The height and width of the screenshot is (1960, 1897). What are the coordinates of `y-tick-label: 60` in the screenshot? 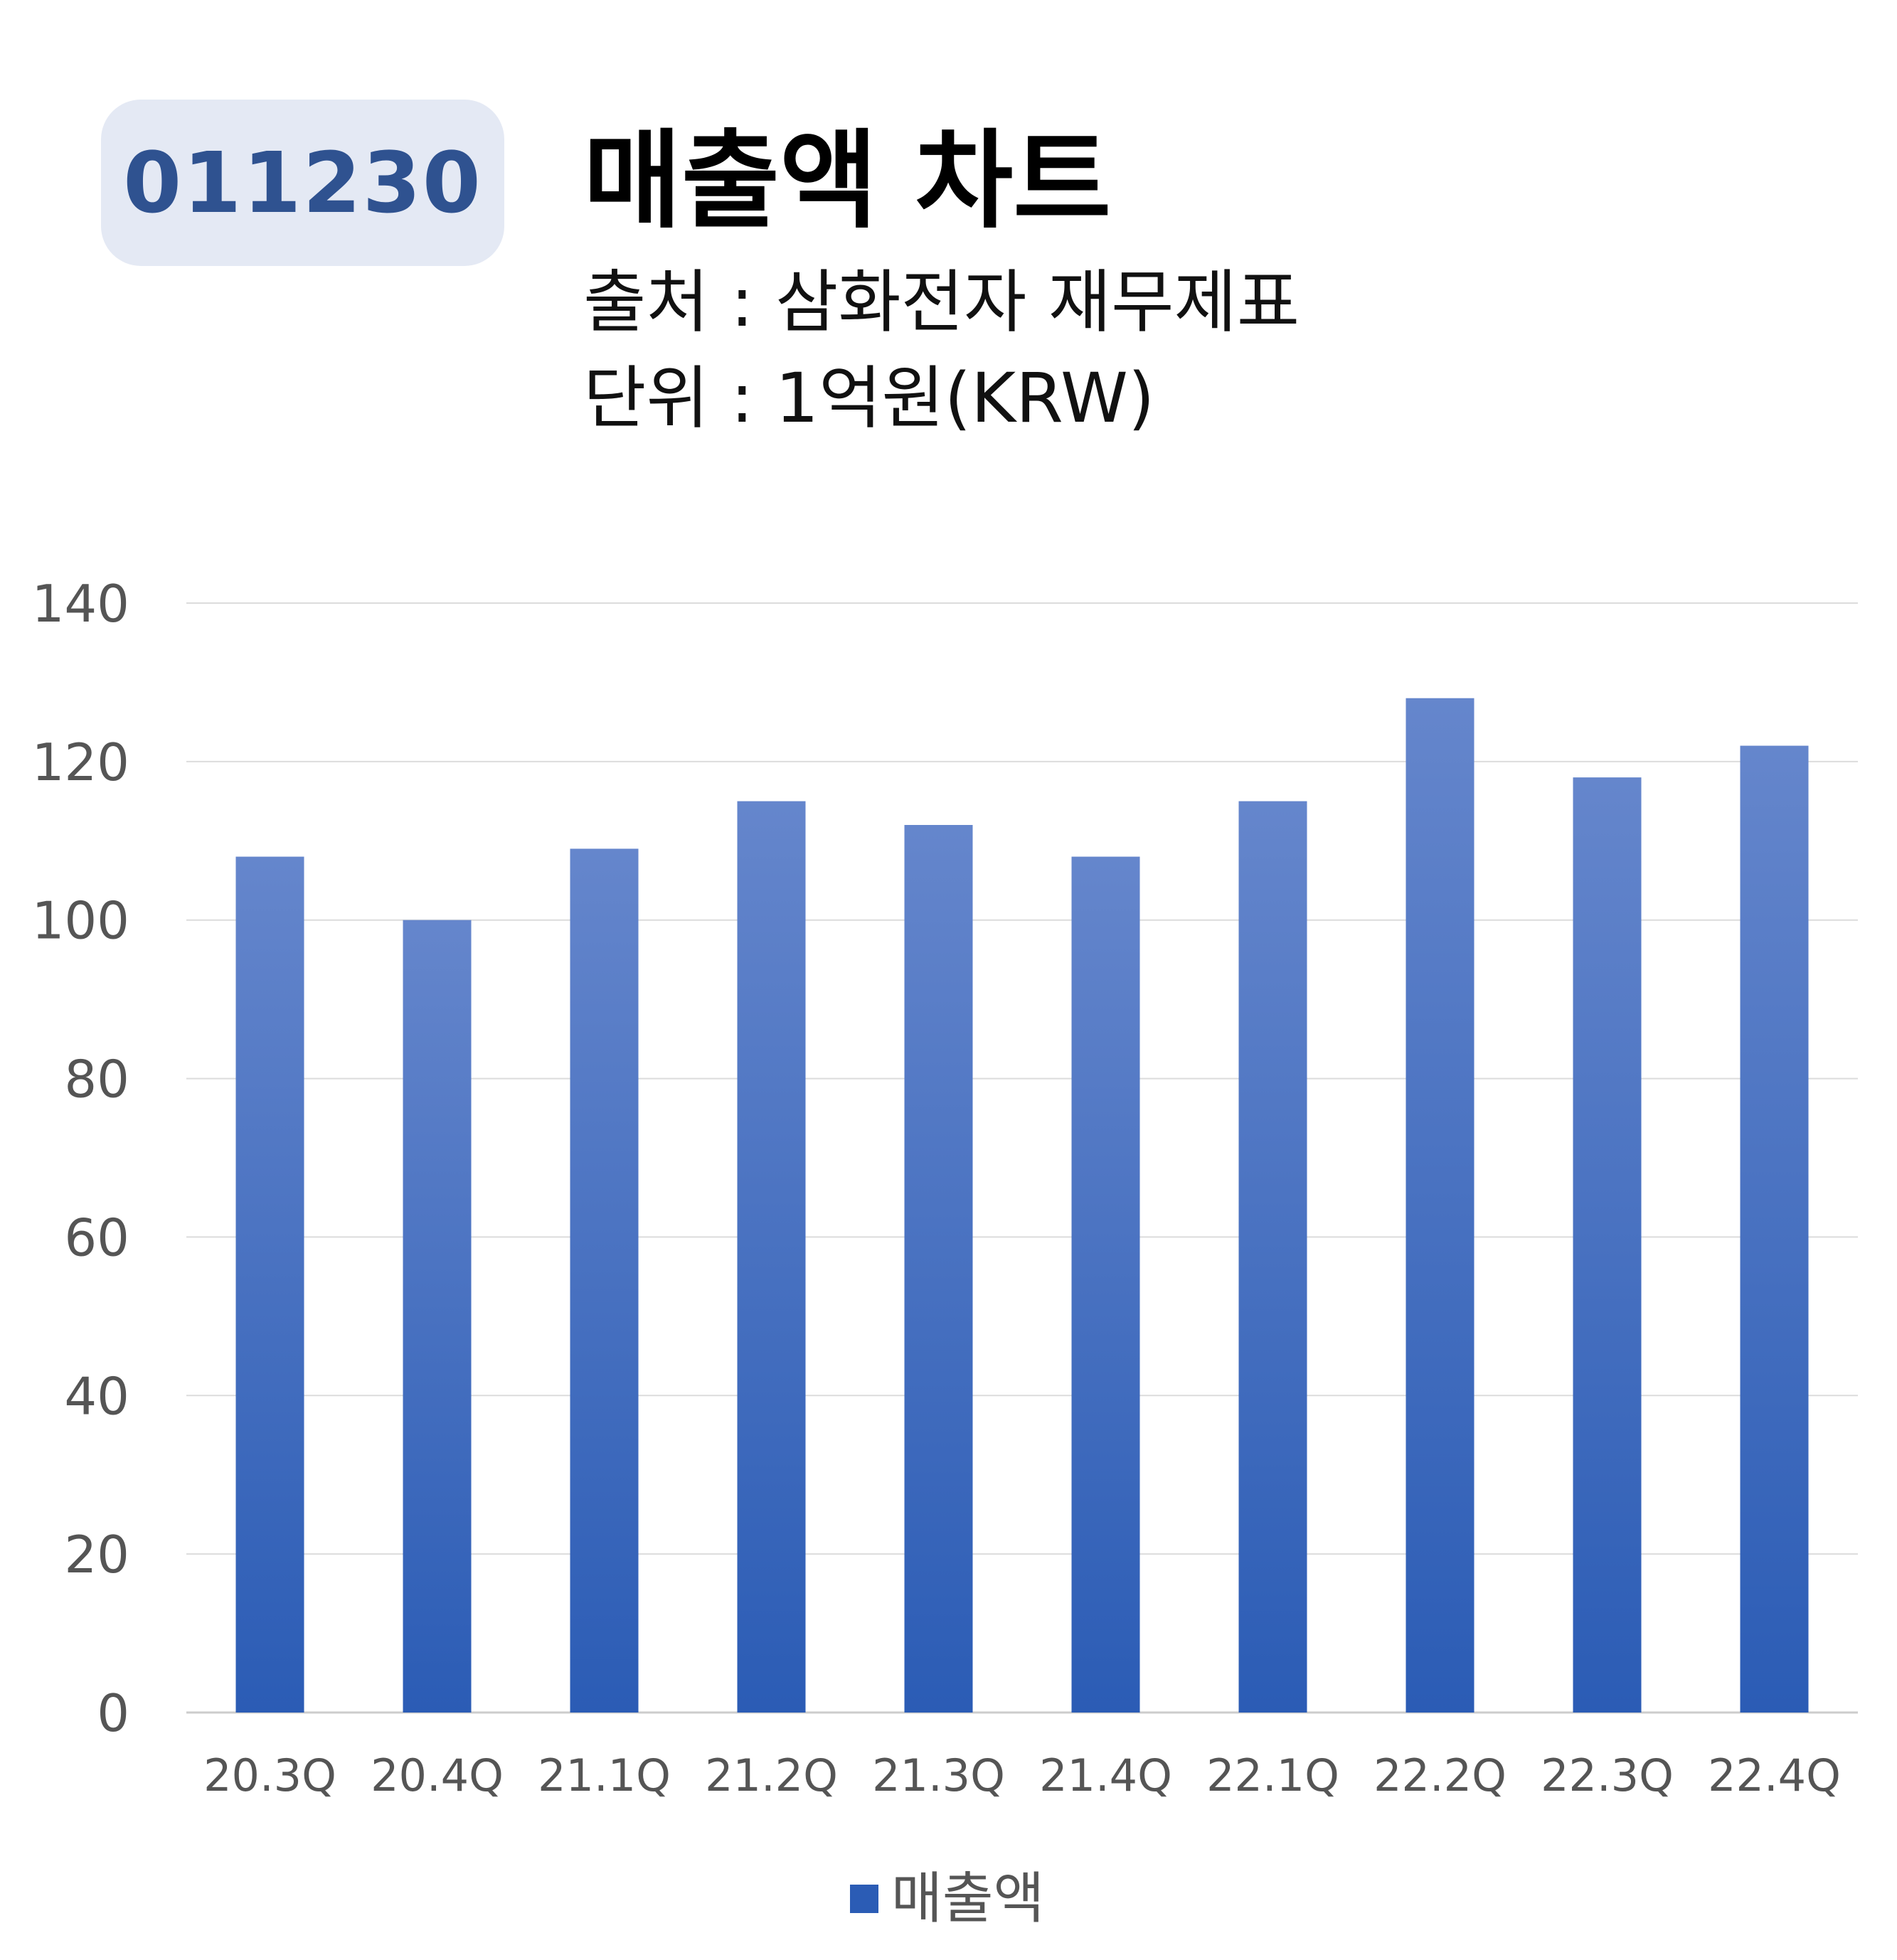 It's located at (97, 1237).